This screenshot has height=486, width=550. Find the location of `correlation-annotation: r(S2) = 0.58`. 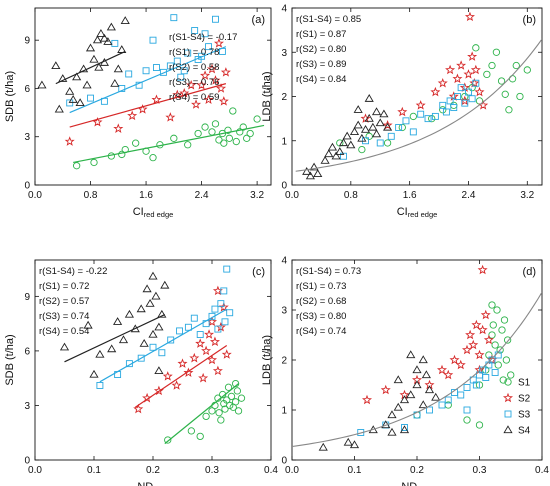

correlation-annotation: r(S2) = 0.58 is located at coordinates (194, 67).